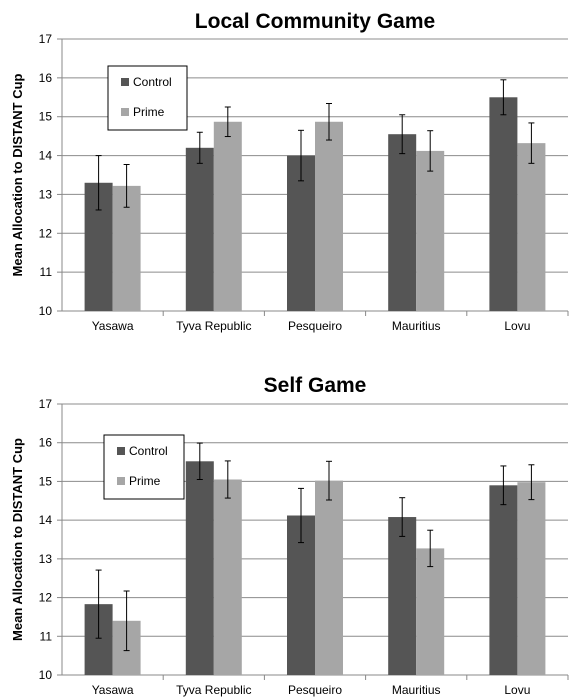  Describe the element at coordinates (315, 385) in the screenshot. I see `chart-title: Self Game` at that location.